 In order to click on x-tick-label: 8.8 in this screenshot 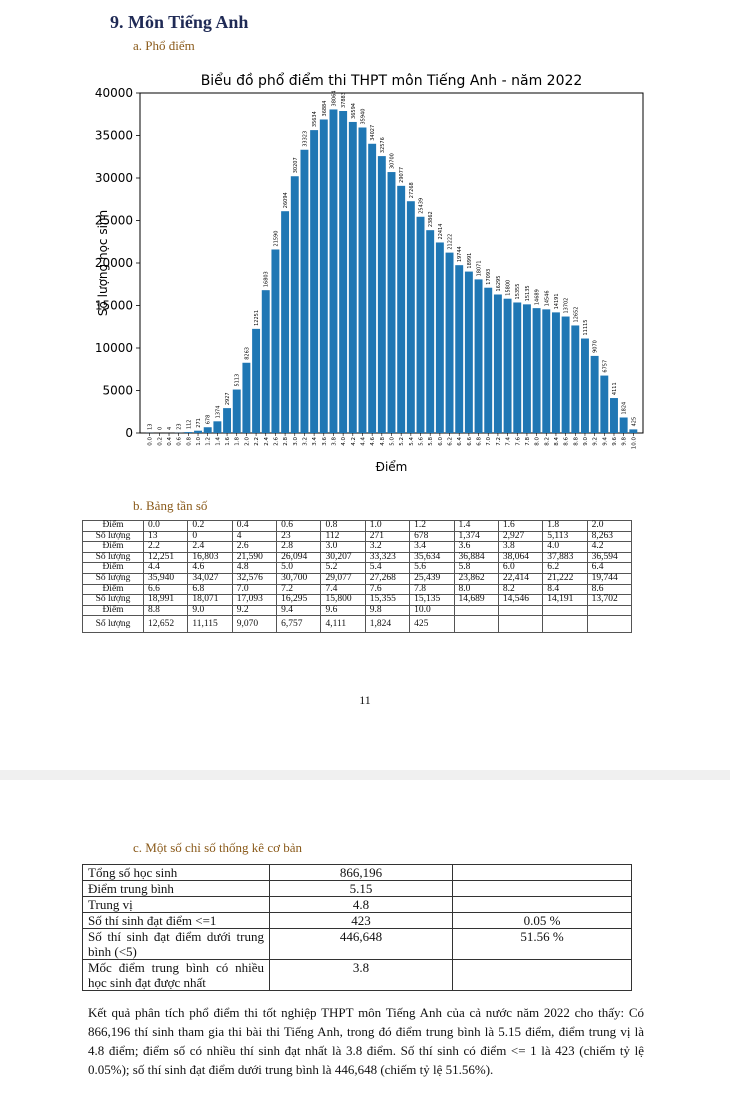, I will do `click(576, 441)`.